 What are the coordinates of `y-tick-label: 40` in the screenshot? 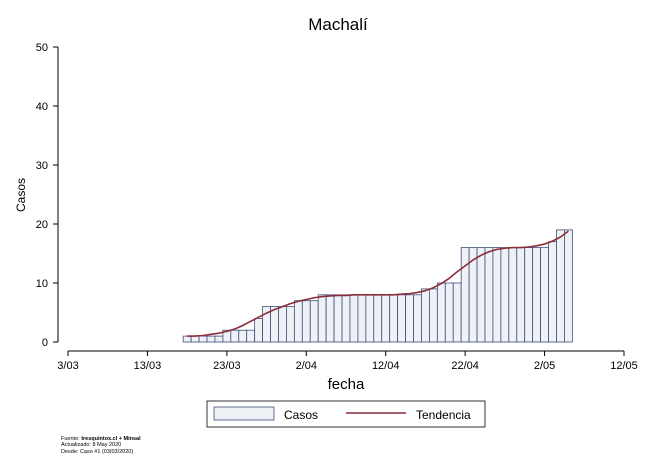 It's located at (42, 107).